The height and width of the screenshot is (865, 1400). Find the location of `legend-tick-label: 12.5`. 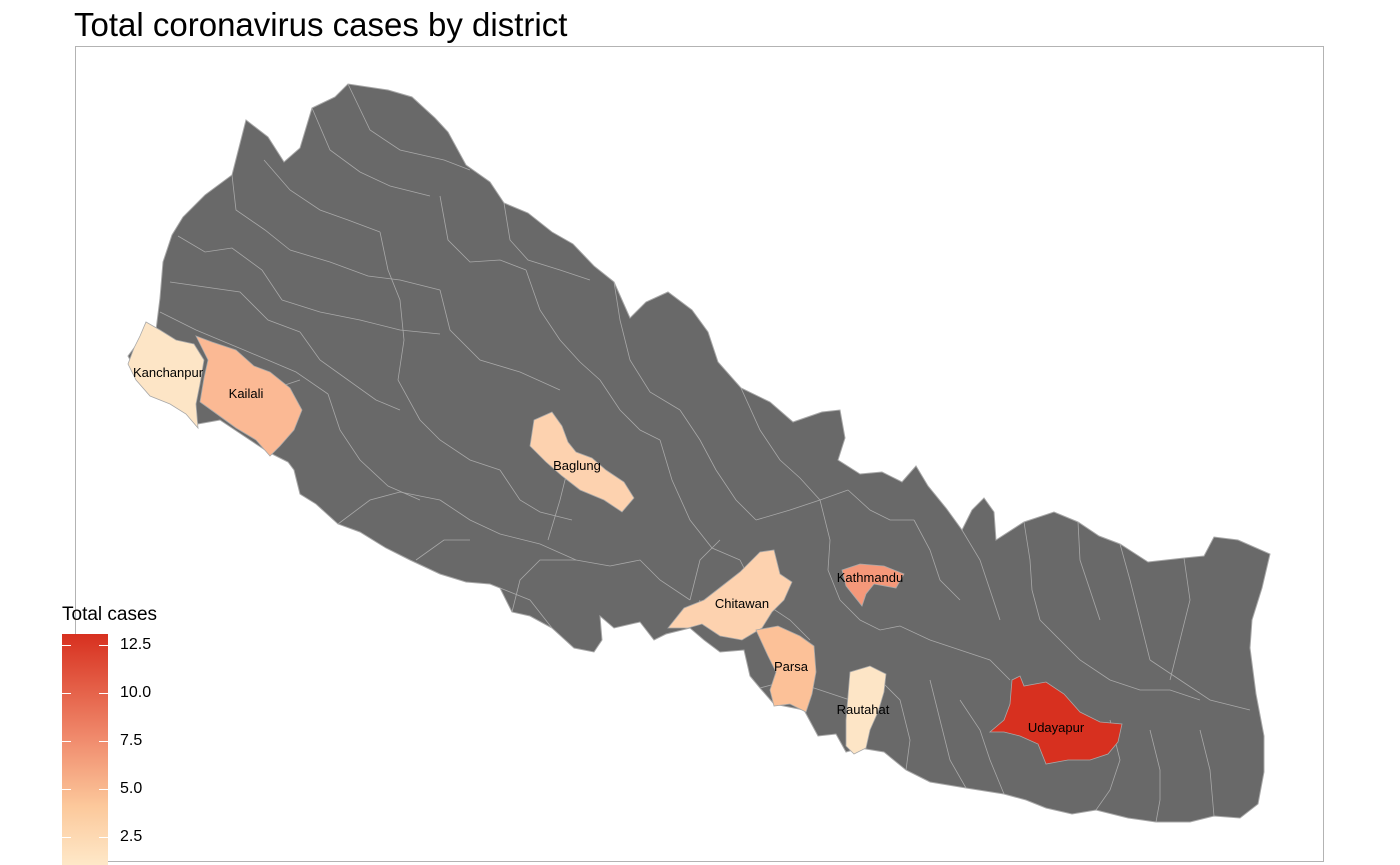

legend-tick-label: 12.5 is located at coordinates (136, 644).